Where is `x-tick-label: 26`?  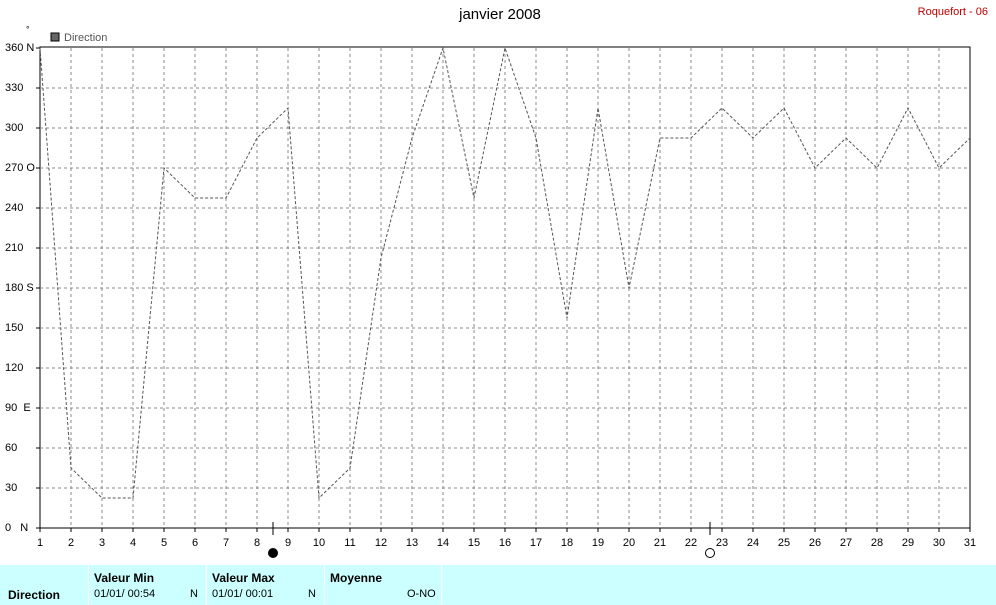
x-tick-label: 26 is located at coordinates (815, 543).